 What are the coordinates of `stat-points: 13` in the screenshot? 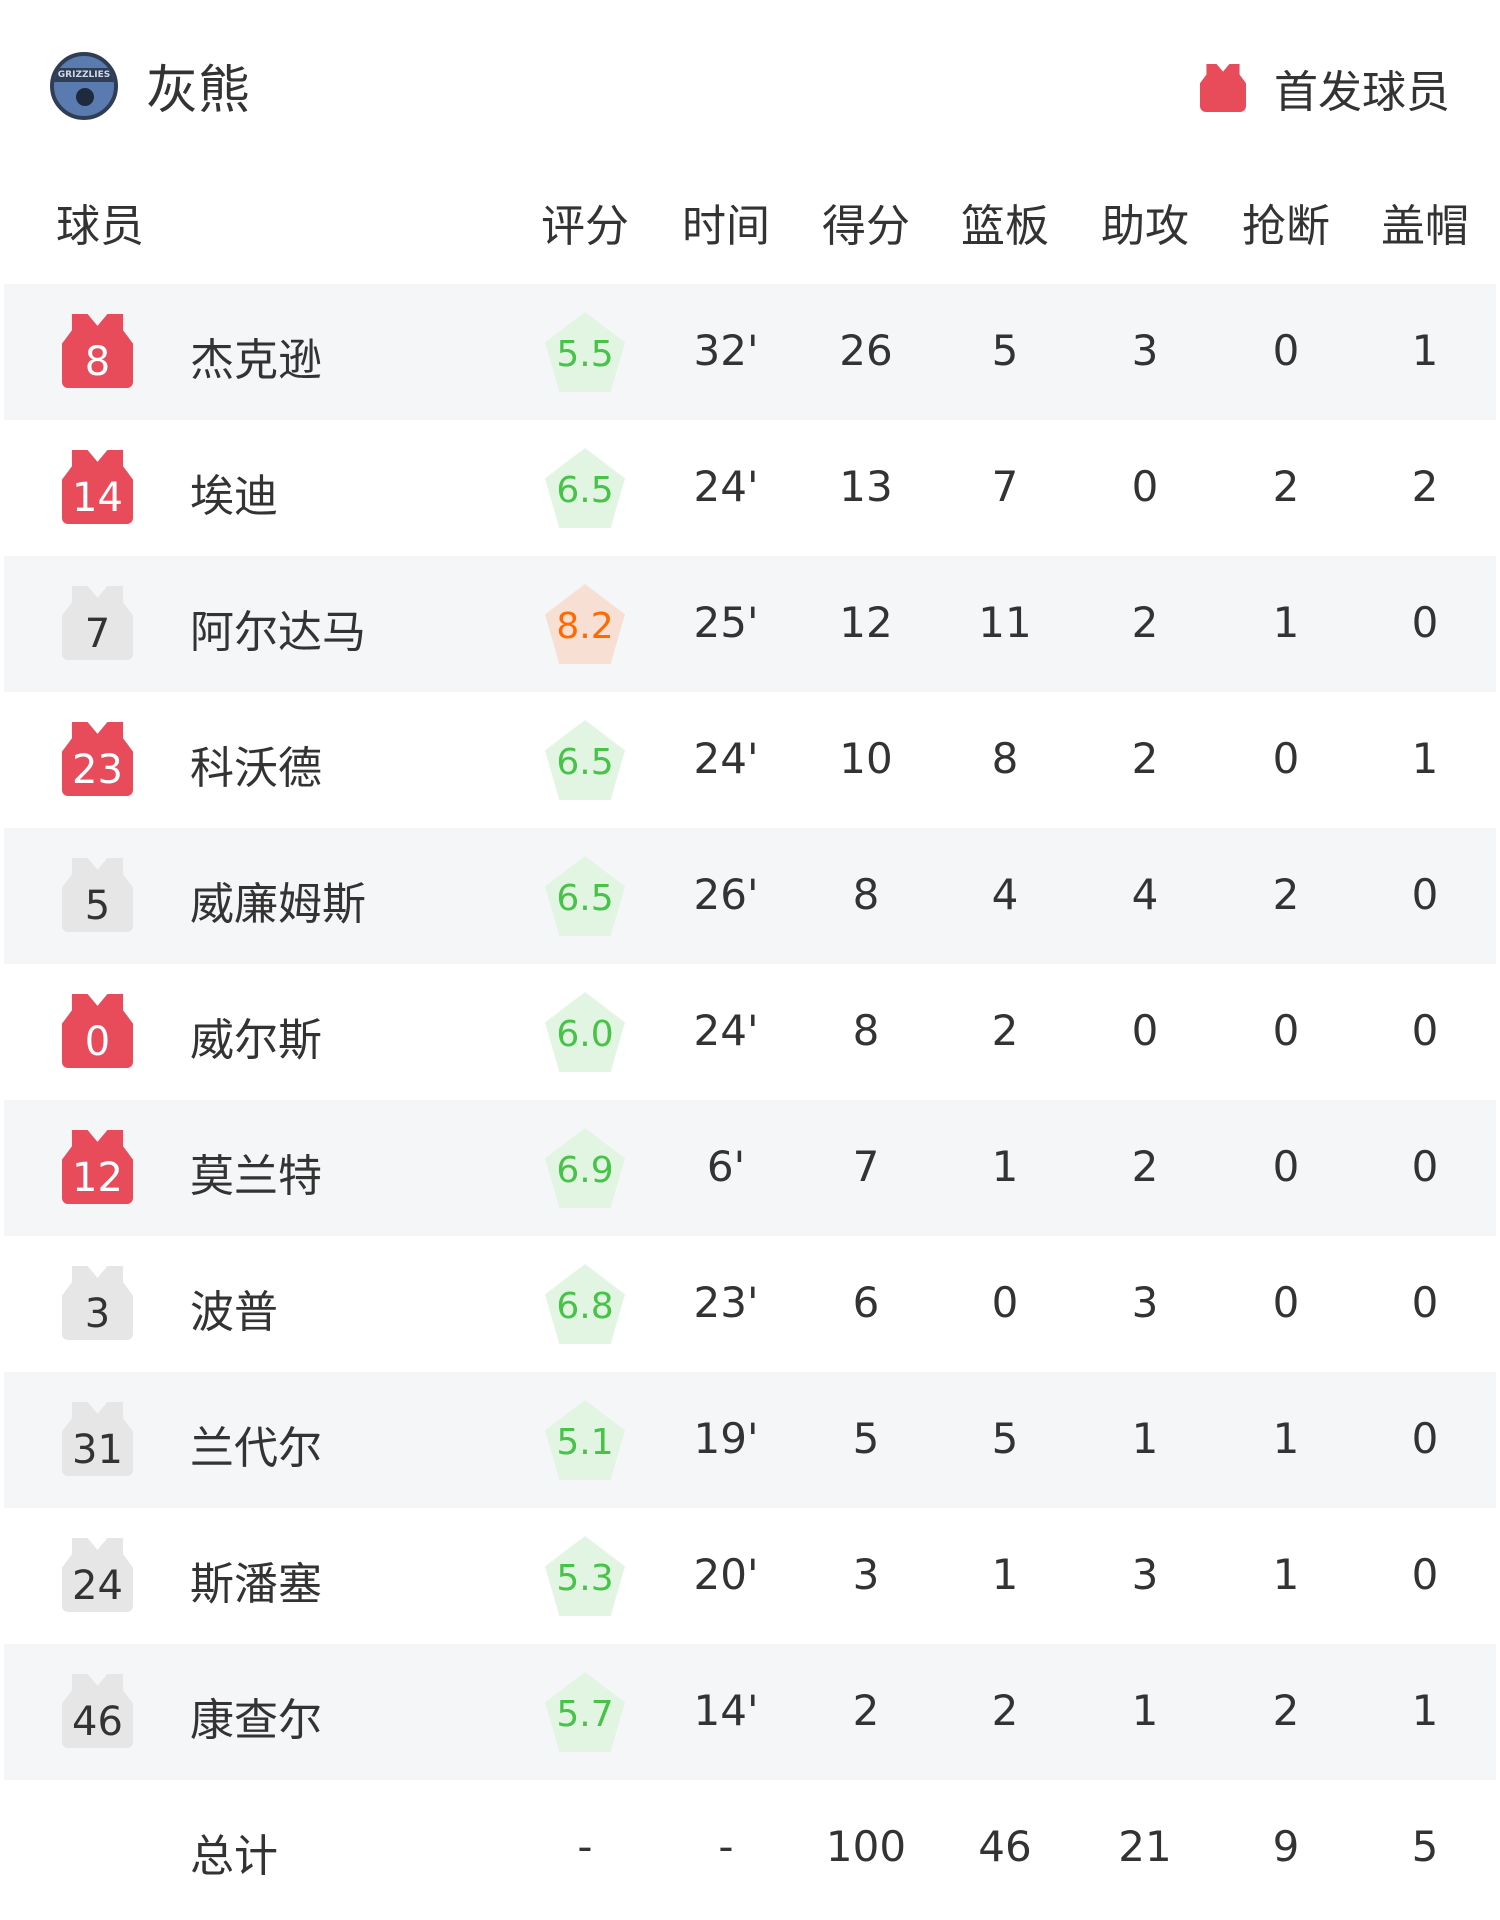 It's located at (866, 486).